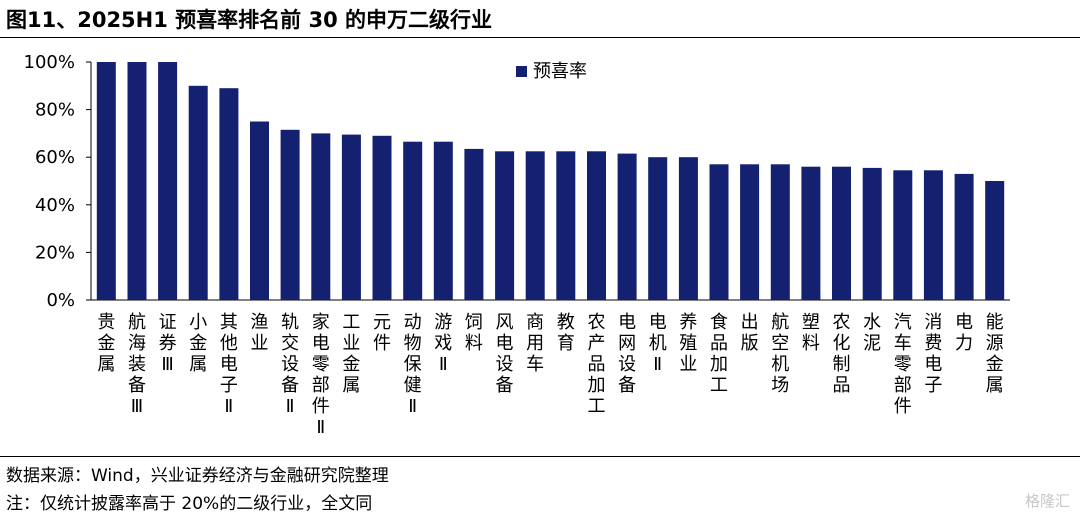 The image size is (1080, 518). Describe the element at coordinates (535, 343) in the screenshot. I see `x-tick-label: 商用车` at that location.